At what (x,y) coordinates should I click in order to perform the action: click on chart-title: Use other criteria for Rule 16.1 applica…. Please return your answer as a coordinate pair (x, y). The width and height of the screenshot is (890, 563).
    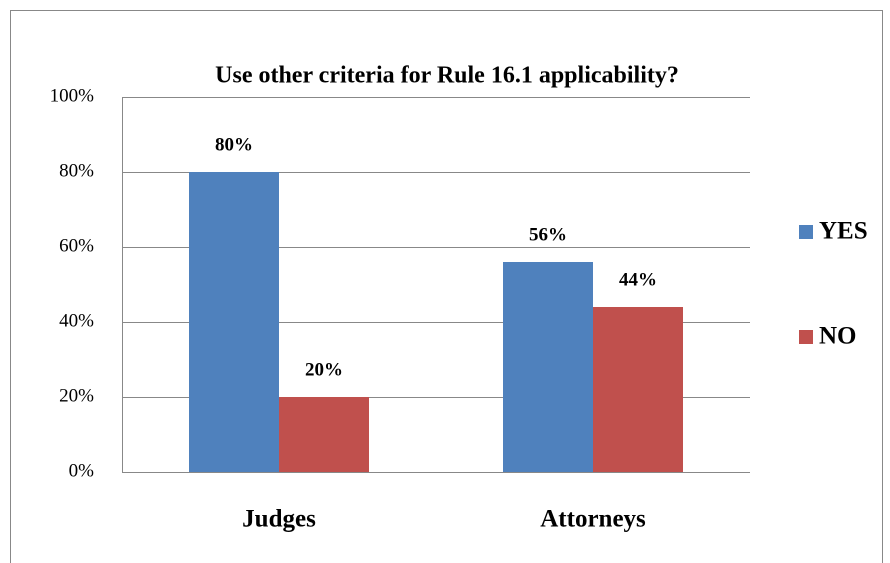
    Looking at the image, I should click on (447, 76).